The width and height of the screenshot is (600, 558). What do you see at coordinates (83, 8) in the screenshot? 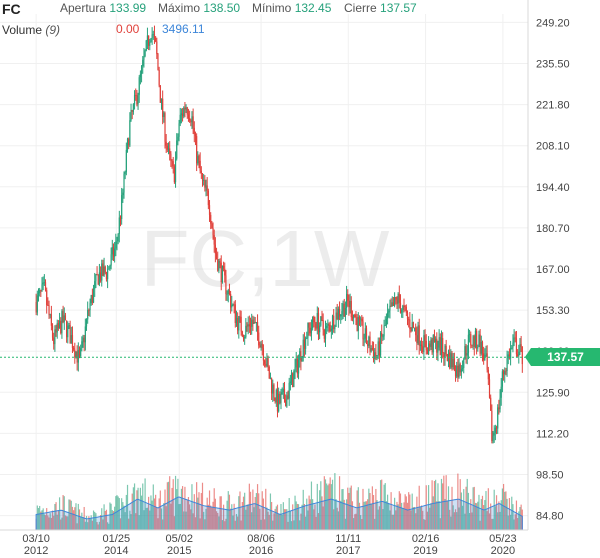
I see `open-label: Apertura` at bounding box center [83, 8].